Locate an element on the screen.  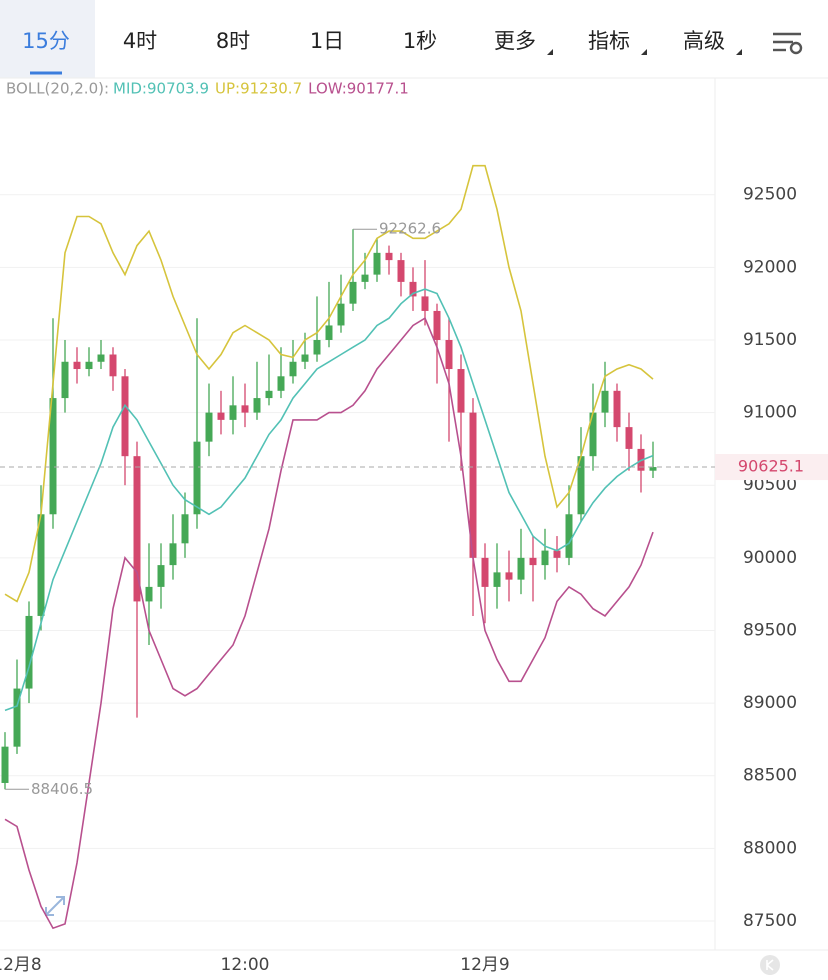
y-tick-label: 89500 is located at coordinates (770, 630).